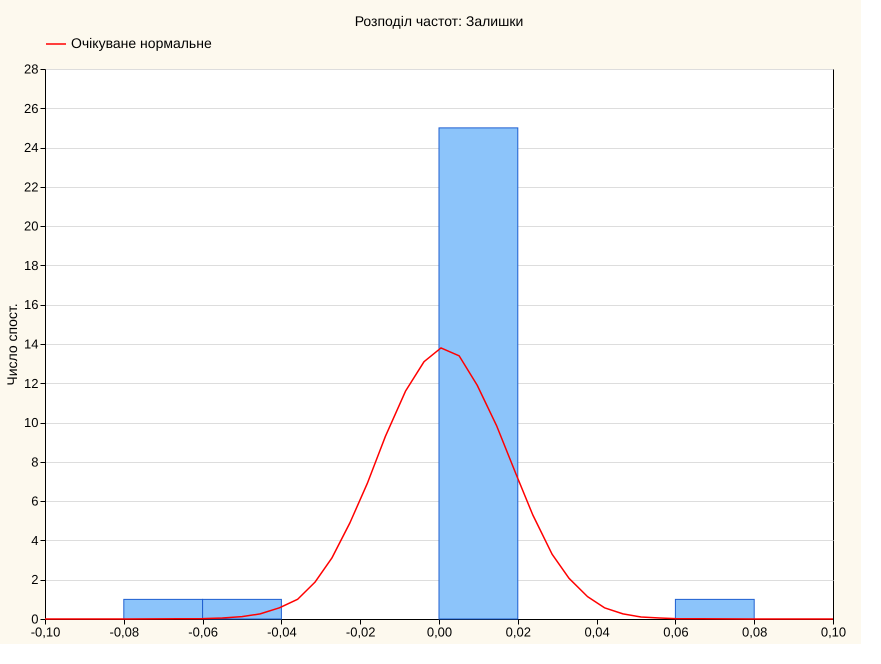 The height and width of the screenshot is (664, 881). What do you see at coordinates (31, 422) in the screenshot?
I see `y-tick-label: 10` at bounding box center [31, 422].